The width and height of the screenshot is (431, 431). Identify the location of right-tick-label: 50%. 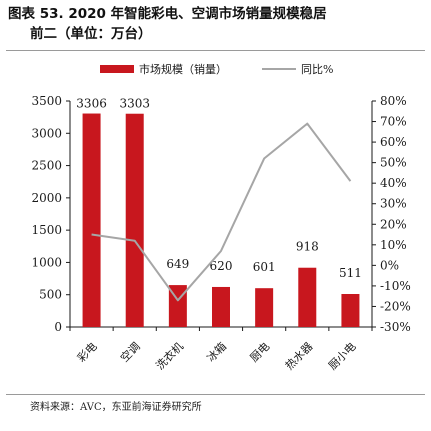
(393, 163).